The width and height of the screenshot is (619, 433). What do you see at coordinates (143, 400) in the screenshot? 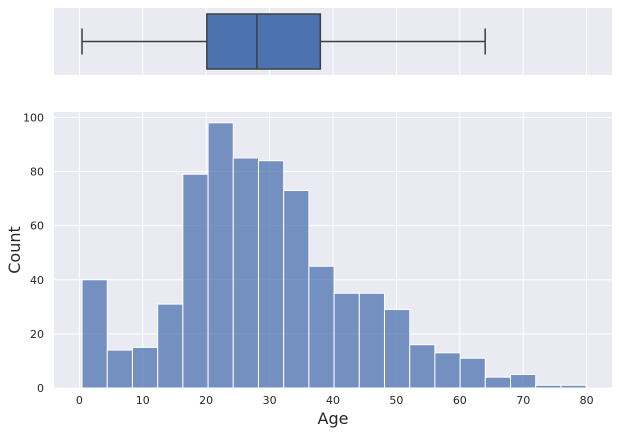
I see `x-tick-label: 10` at bounding box center [143, 400].